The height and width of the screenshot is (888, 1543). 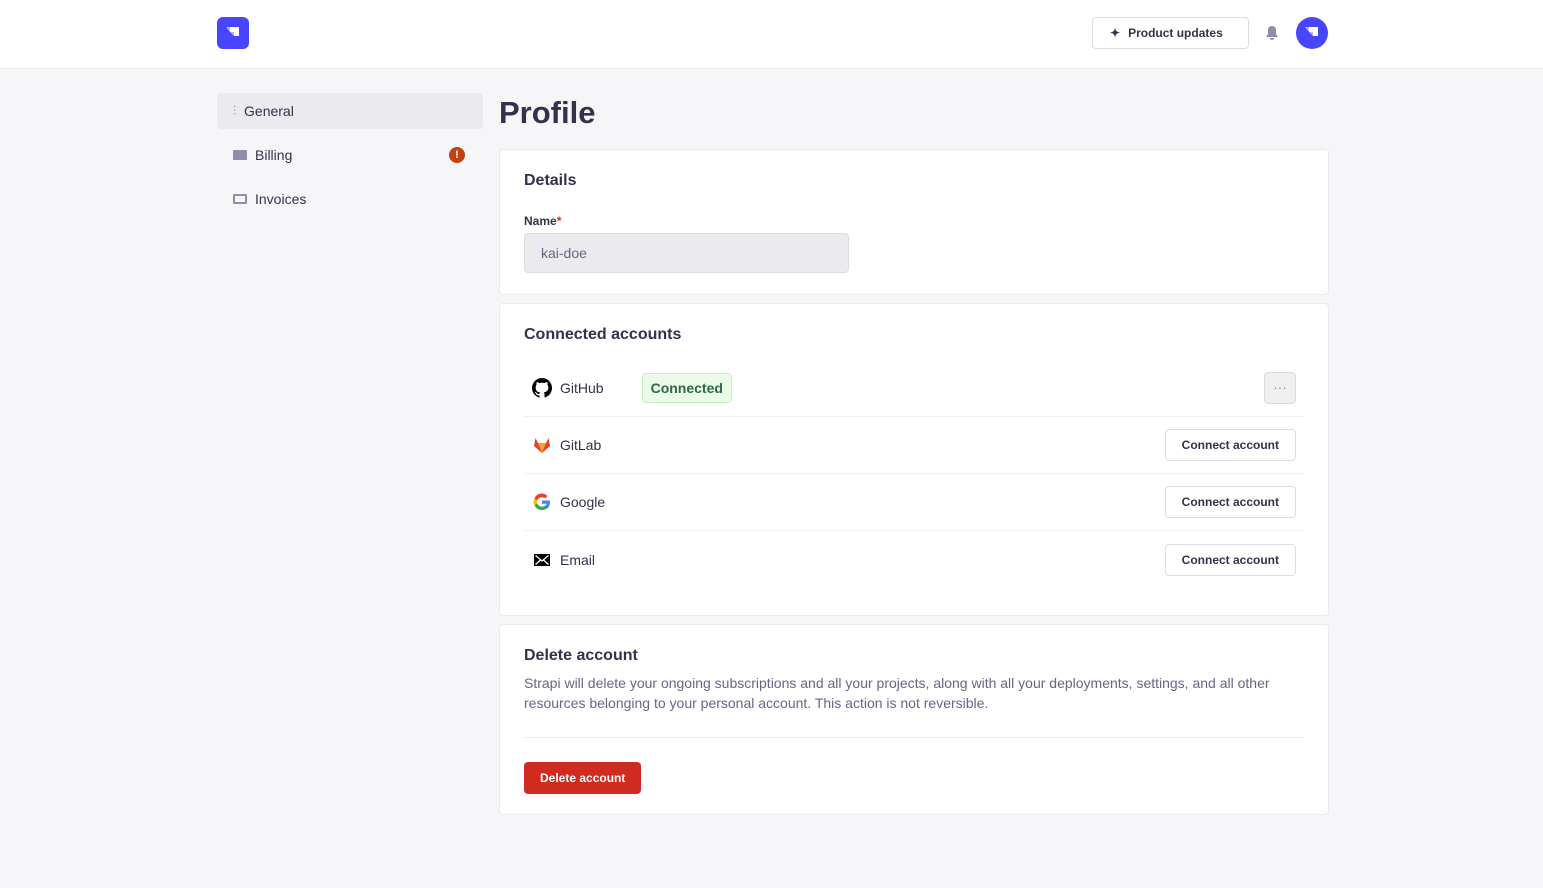 What do you see at coordinates (1230, 559) in the screenshot?
I see `connect-email-button: Connect account` at bounding box center [1230, 559].